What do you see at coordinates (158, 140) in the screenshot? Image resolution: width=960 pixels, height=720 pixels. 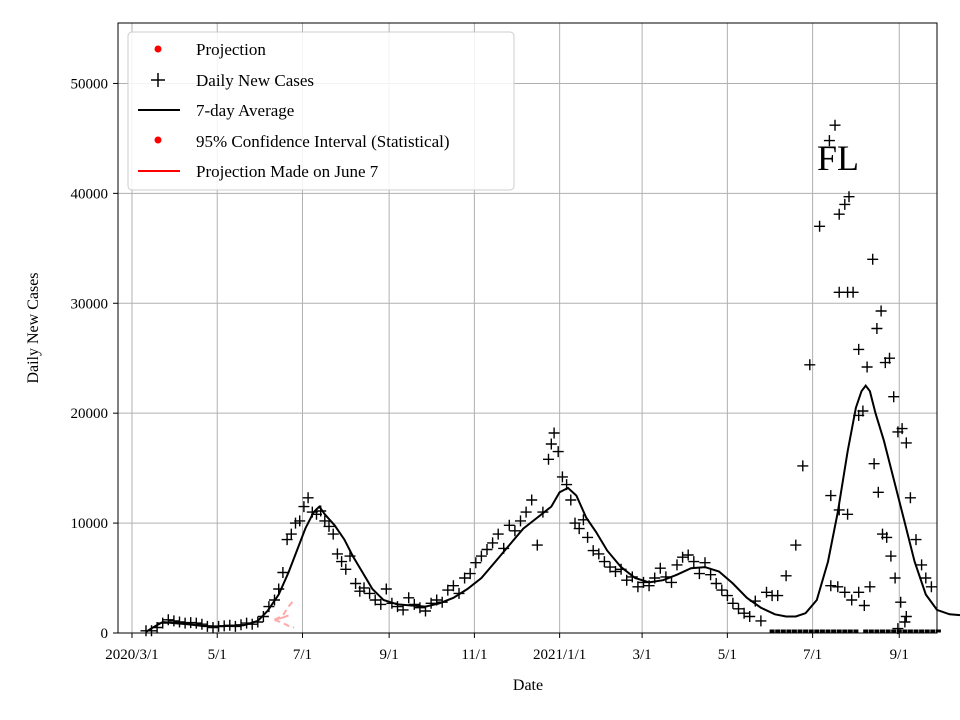 I see `legend-marker-red-dot` at bounding box center [158, 140].